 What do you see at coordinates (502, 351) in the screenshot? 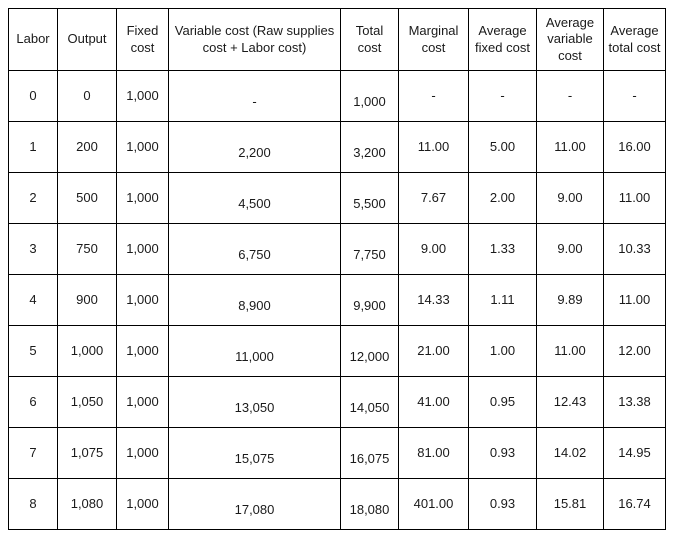
I see `cell-avg_fixed_cost: 1.00` at bounding box center [502, 351].